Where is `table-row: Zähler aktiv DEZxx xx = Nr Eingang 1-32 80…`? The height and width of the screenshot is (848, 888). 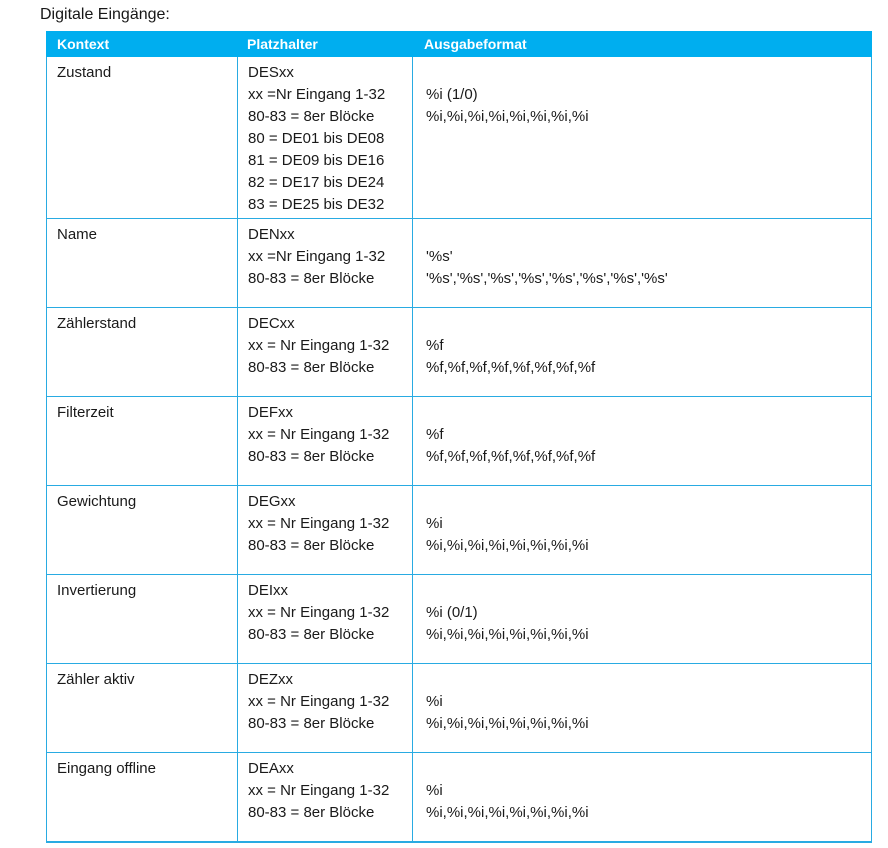 table-row: Zähler aktiv DEZxx xx = Nr Eingang 1-32 80… is located at coordinates (459, 707).